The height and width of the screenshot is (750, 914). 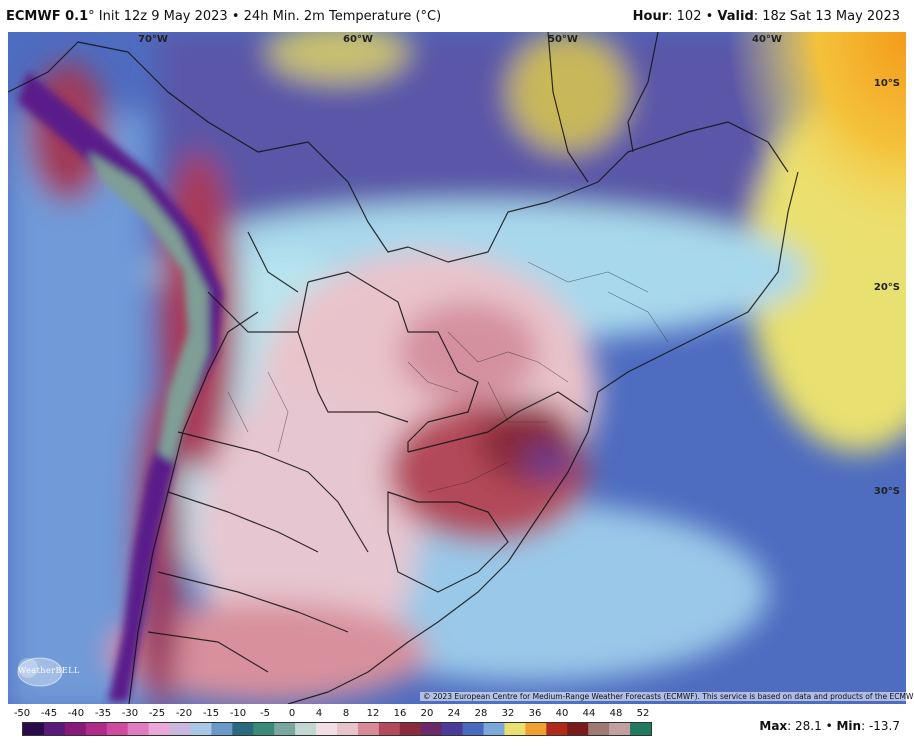 What do you see at coordinates (616, 713) in the screenshot?
I see `legend-tick: 48` at bounding box center [616, 713].